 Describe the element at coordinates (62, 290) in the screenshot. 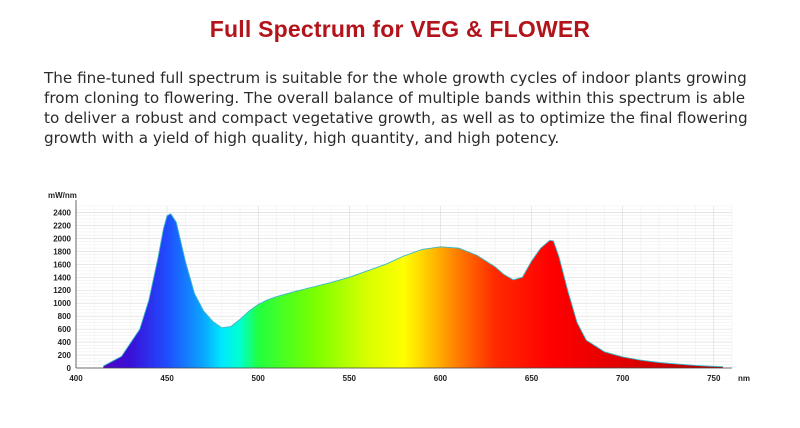

I see `y-tick-label: 1200` at that location.